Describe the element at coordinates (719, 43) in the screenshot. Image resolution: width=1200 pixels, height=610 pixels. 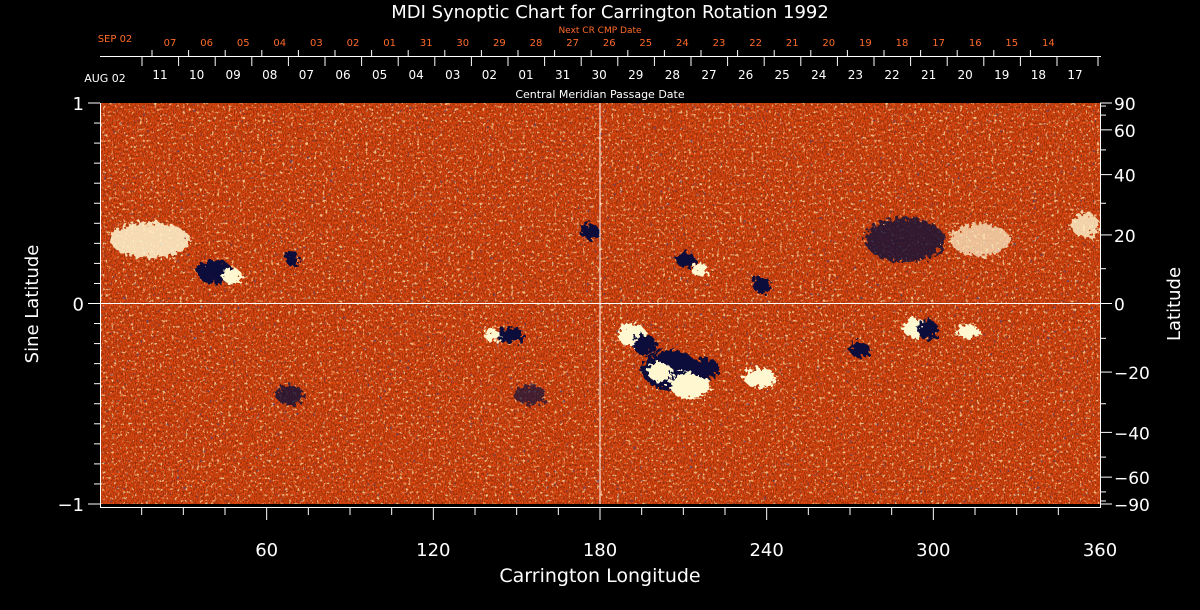
I see `next-cr-date-label: 23` at that location.